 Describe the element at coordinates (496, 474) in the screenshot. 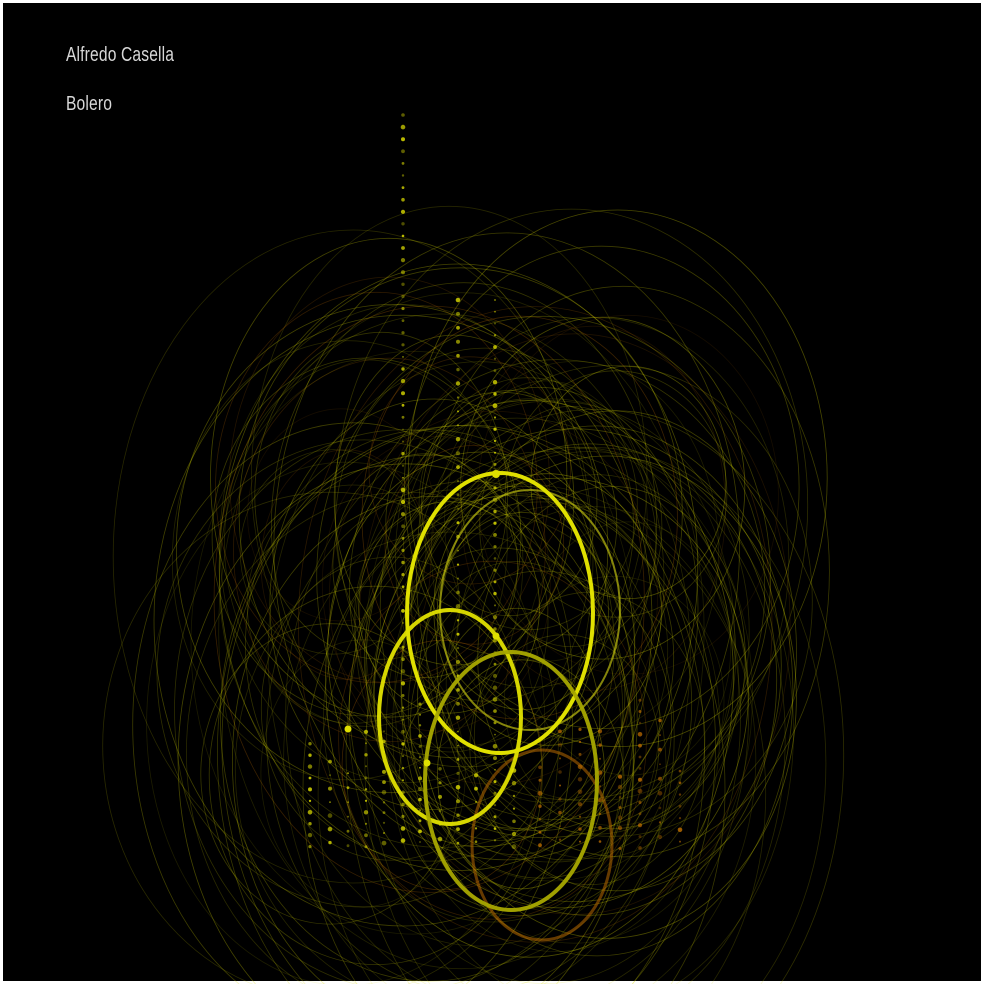

I see `highlight-dot` at that location.